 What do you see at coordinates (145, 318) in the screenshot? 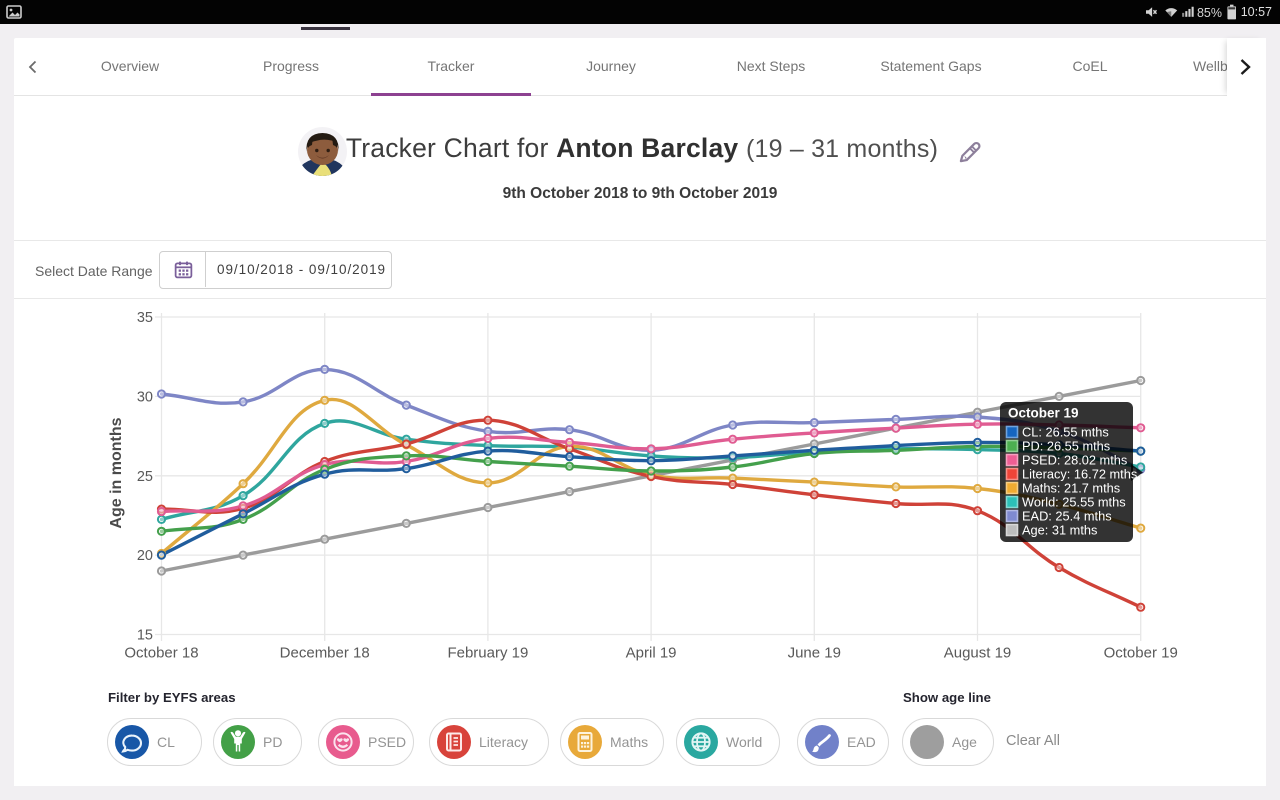
I see `svg-text: 35` at bounding box center [145, 318].